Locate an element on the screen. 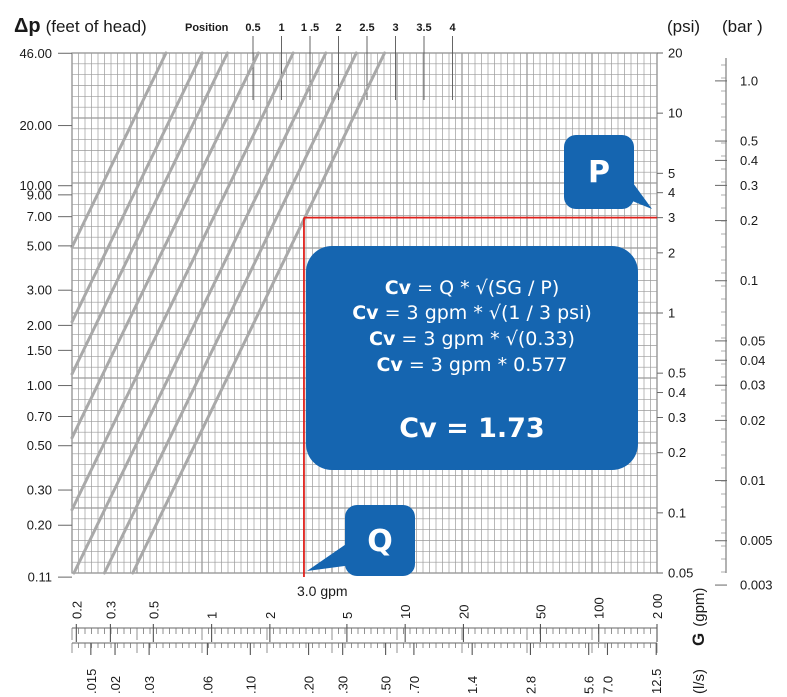 The width and height of the screenshot is (787, 697). x-gpm-tick-label: 0.5 is located at coordinates (153, 610).